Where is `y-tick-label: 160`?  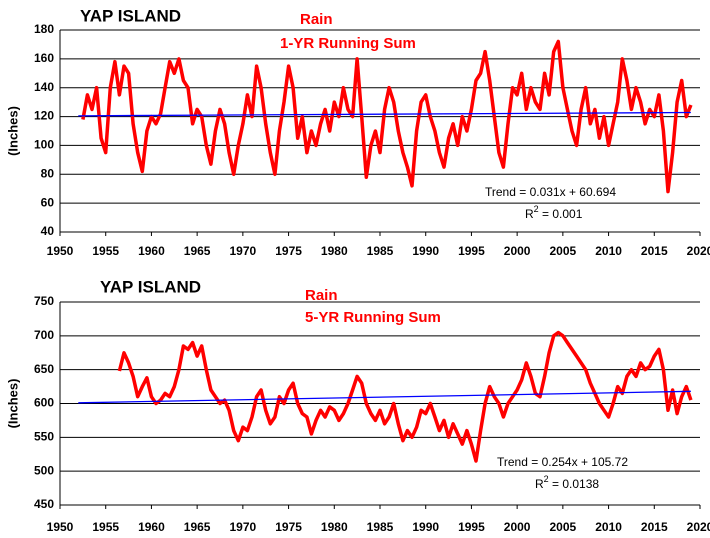
y-tick-label: 160 is located at coordinates (44, 58).